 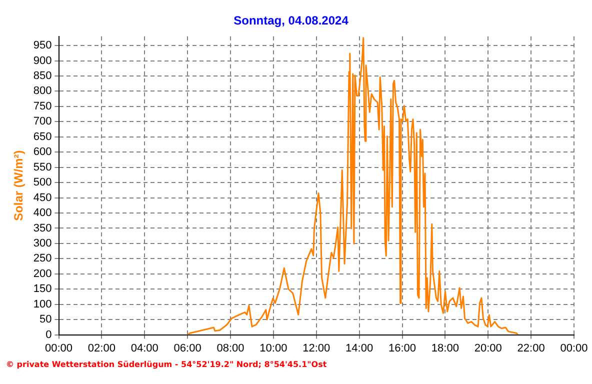 I want to click on y-tick-label: 50, so click(x=46, y=320).